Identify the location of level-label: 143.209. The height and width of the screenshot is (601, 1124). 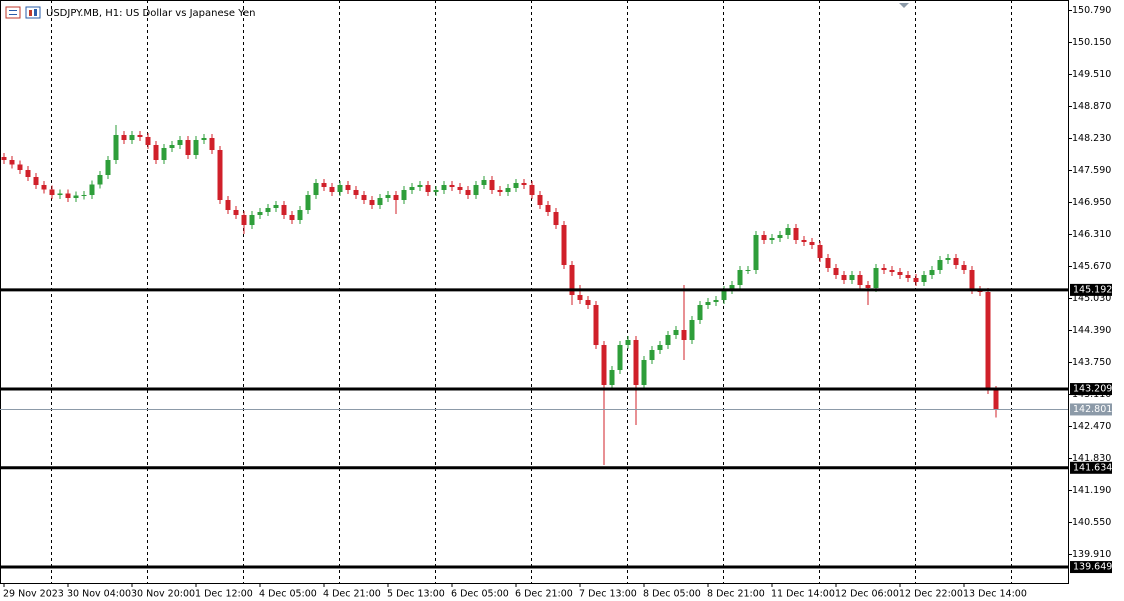
(1092, 389).